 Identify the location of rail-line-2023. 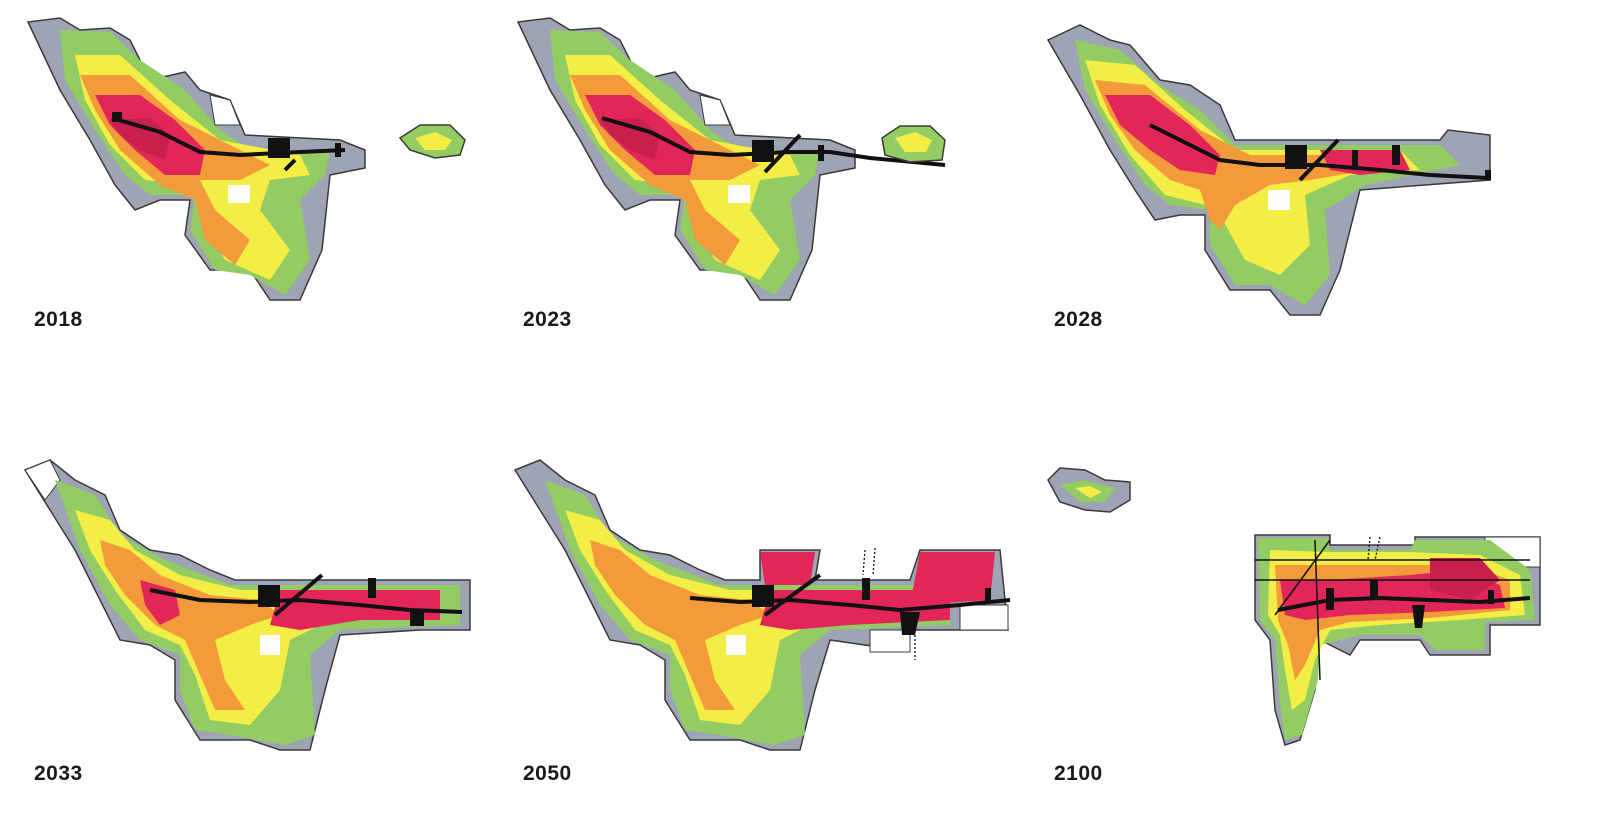
(773, 145).